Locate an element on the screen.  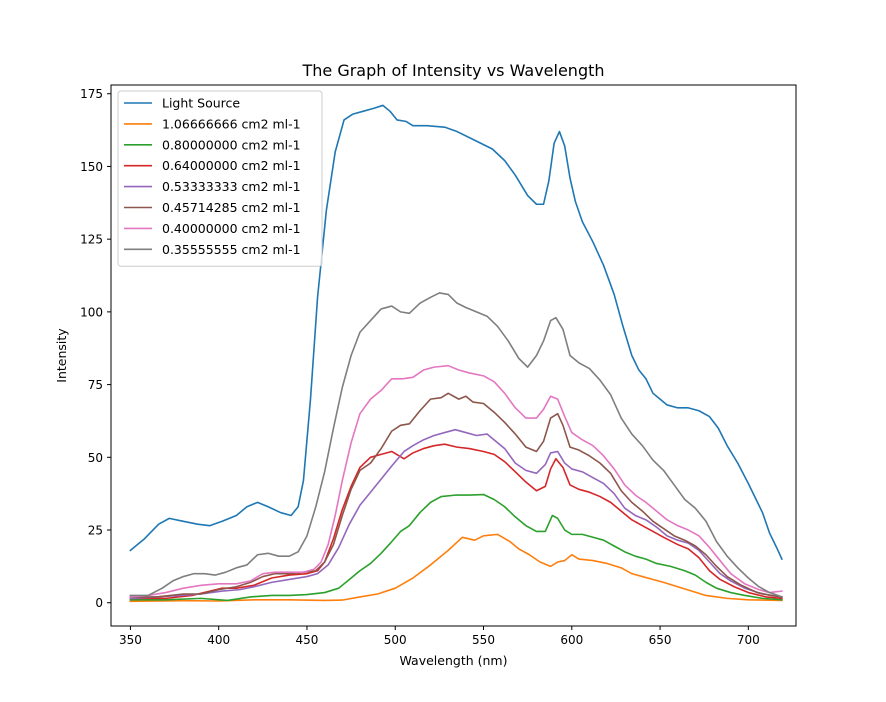
legend-entry: 0.40000000 cm2 ml-1 is located at coordinates (231, 228).